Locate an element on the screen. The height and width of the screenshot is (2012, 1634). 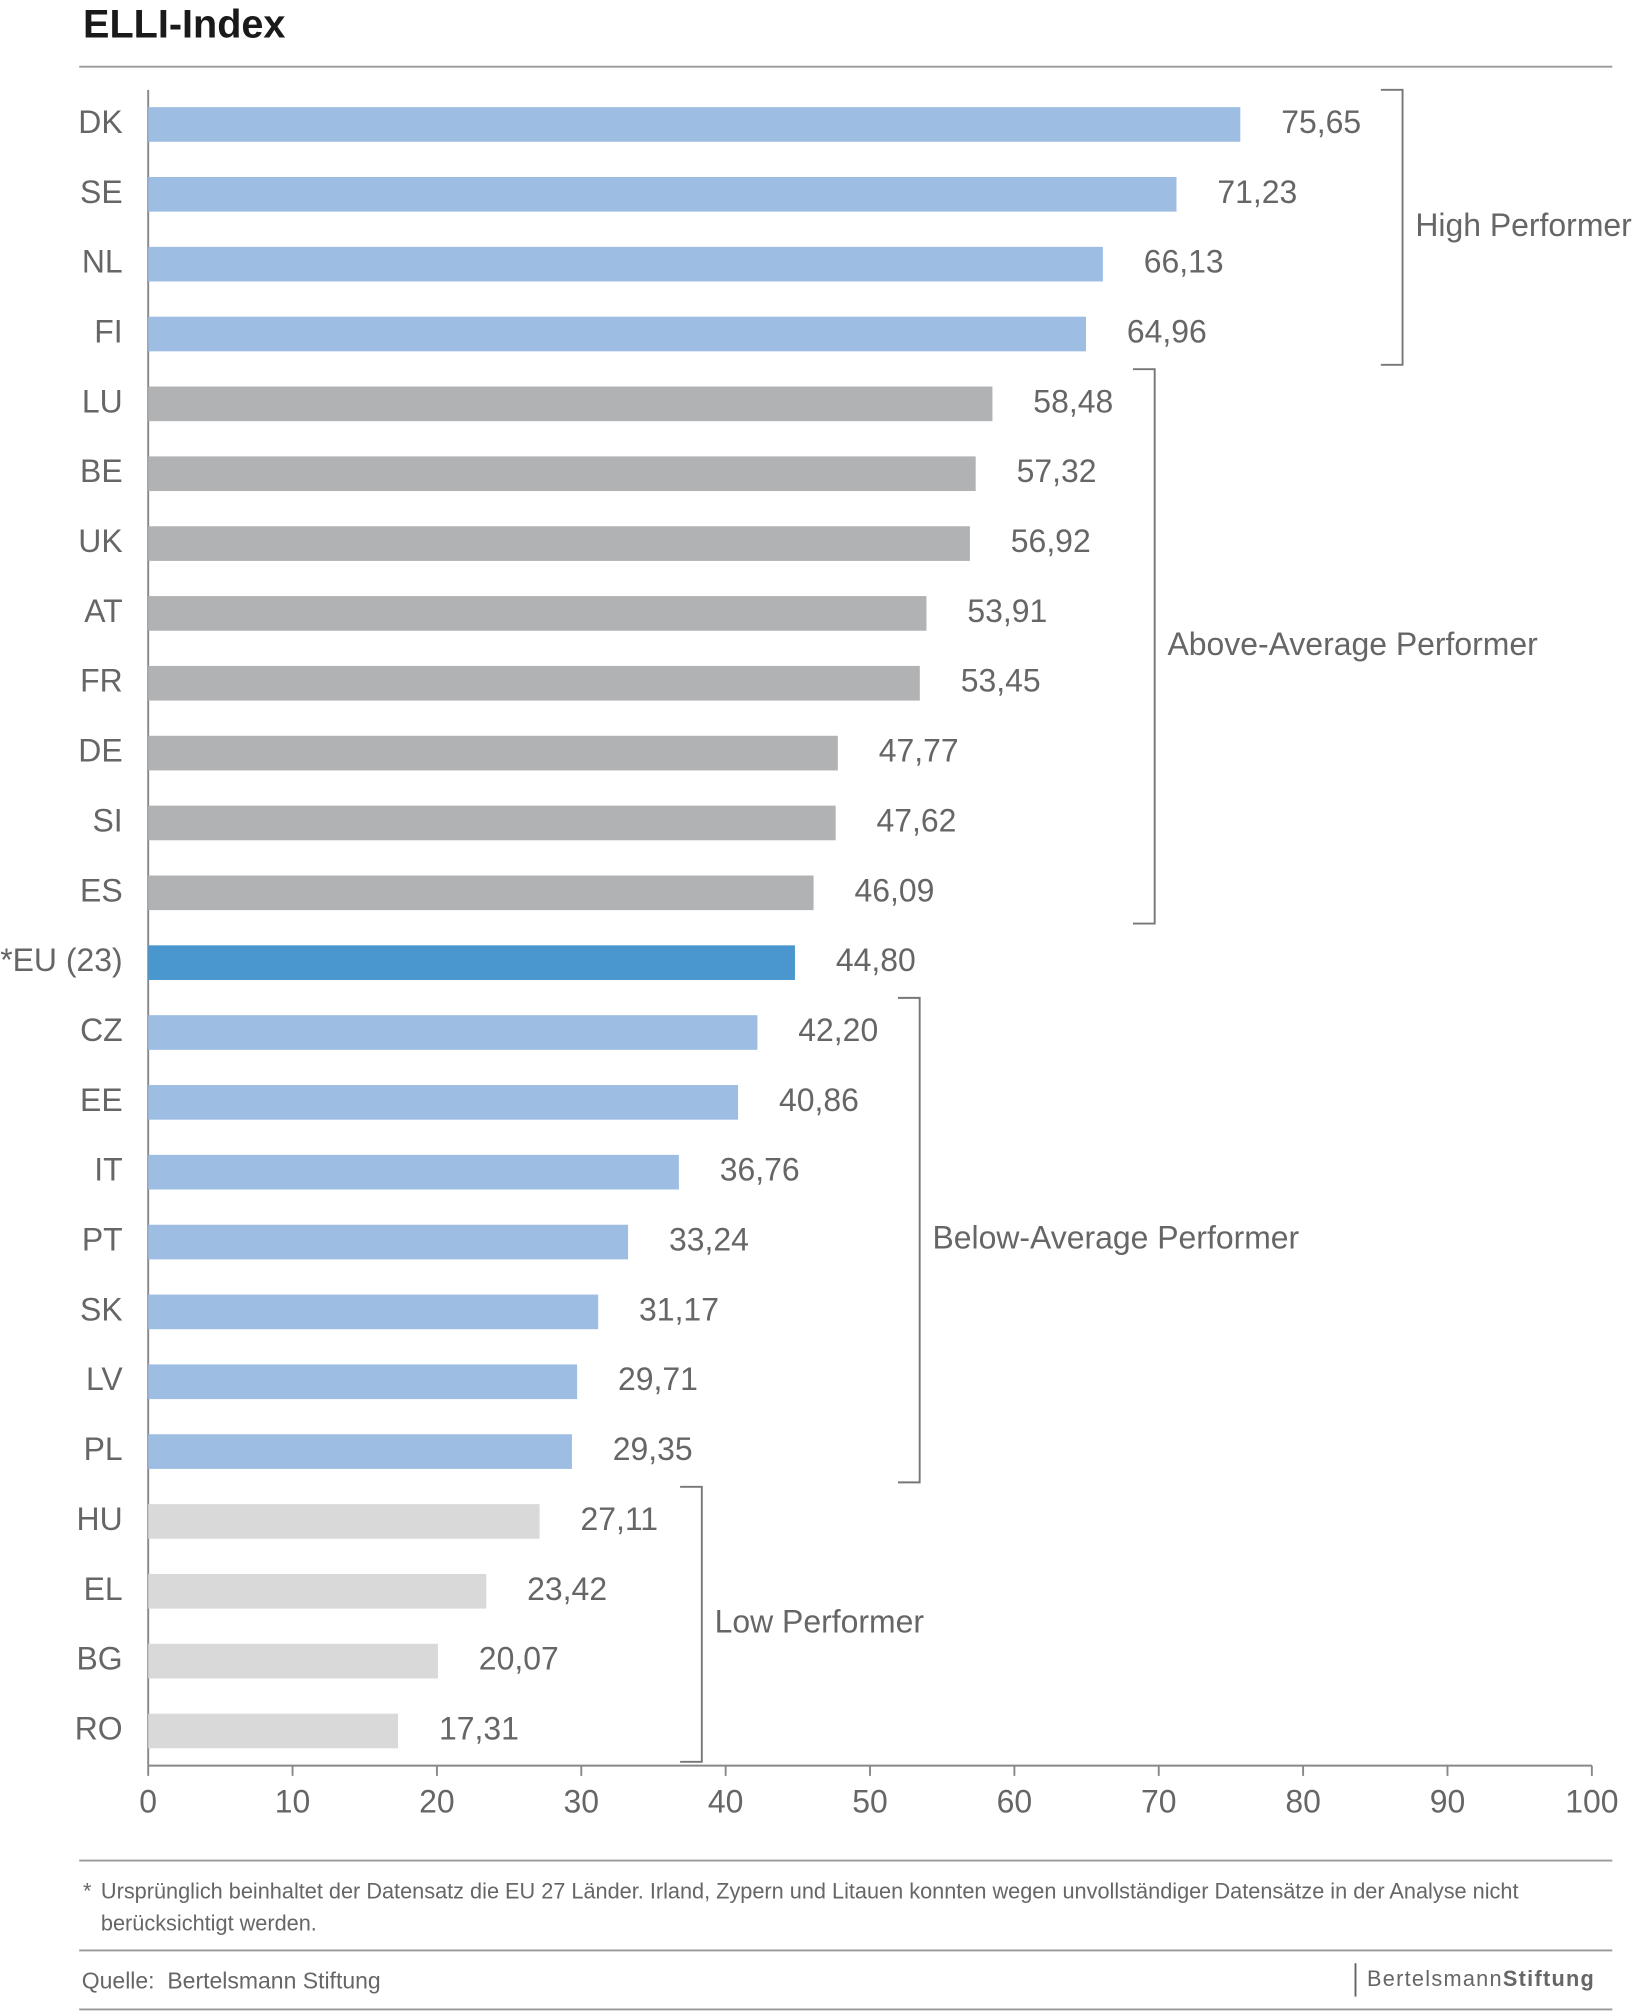
y-tick-label: HU is located at coordinates (100, 1519).